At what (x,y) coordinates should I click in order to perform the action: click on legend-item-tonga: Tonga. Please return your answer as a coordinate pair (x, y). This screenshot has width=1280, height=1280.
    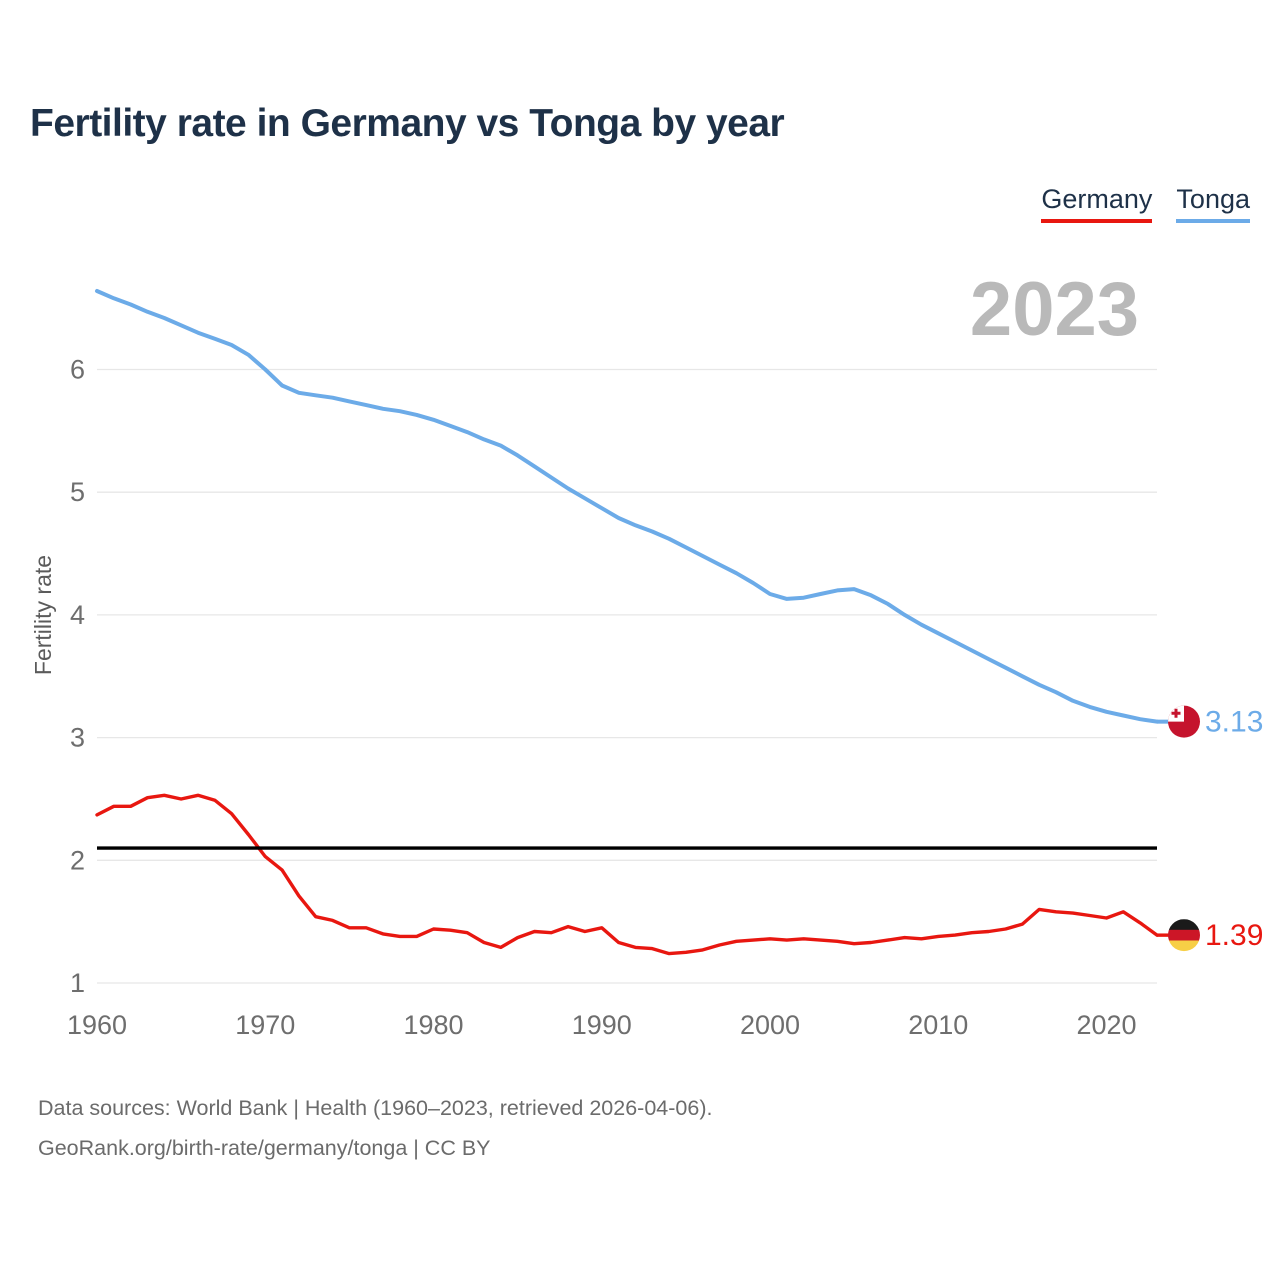
    Looking at the image, I should click on (1213, 203).